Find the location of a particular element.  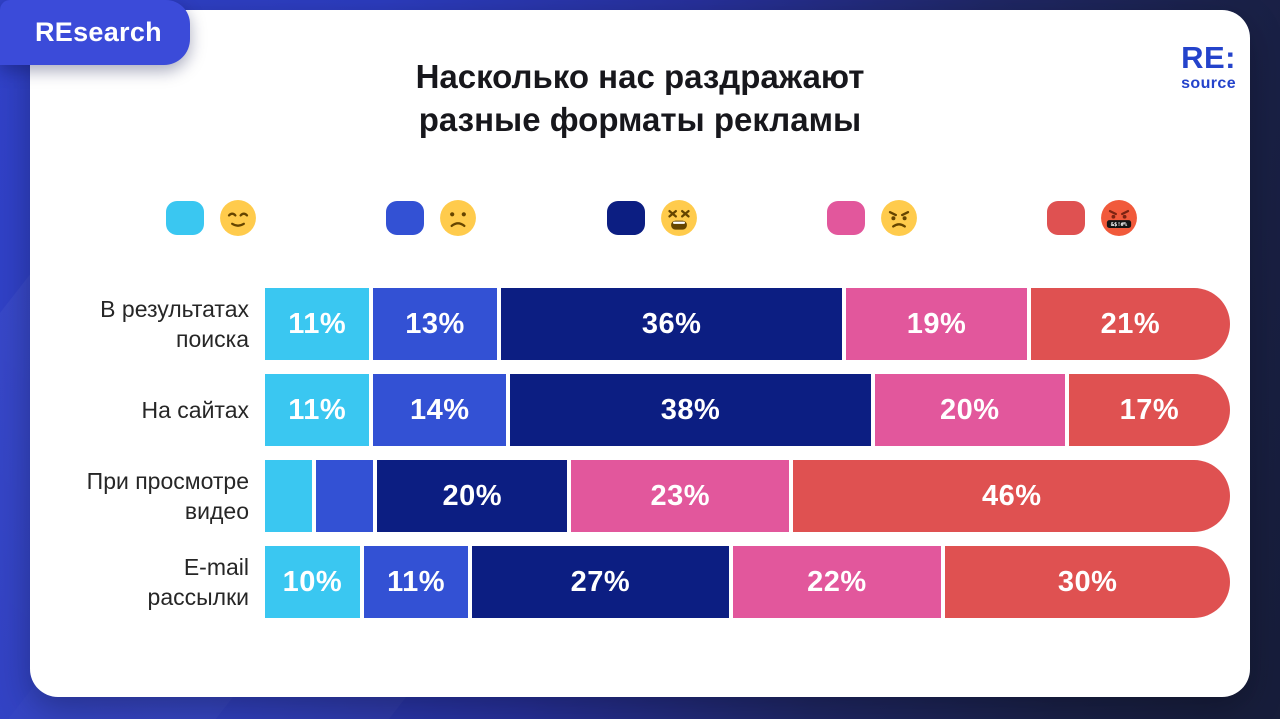

segment-value: 36% is located at coordinates (671, 323).